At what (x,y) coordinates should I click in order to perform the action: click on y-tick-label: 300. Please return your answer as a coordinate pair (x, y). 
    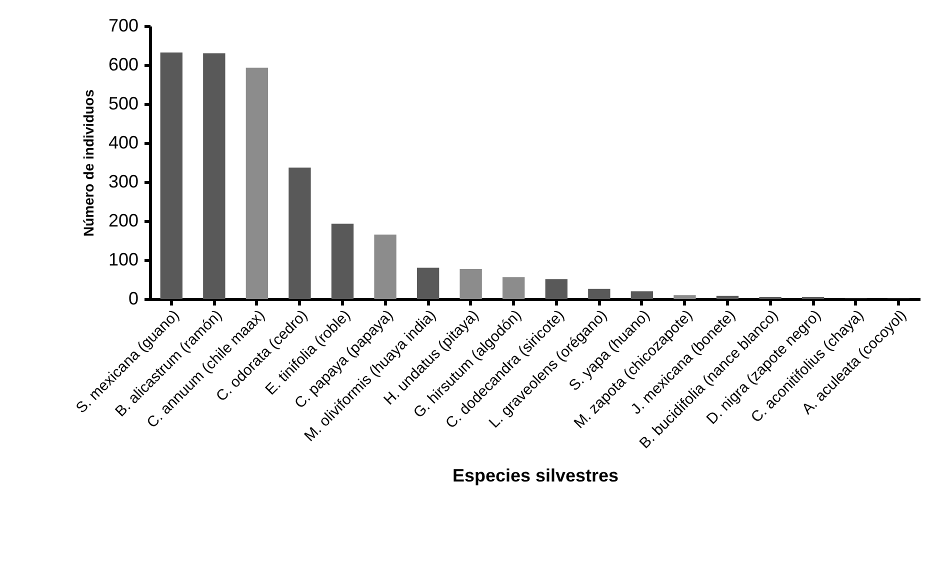
    Looking at the image, I should click on (123, 182).